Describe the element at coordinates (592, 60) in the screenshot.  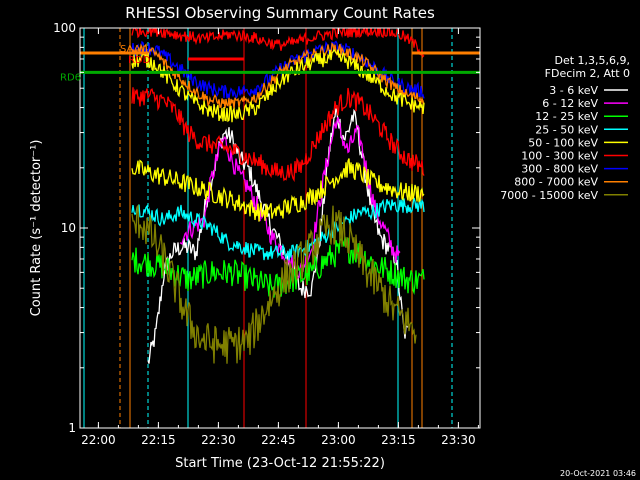
I see `legend-header: Det 1,3,5,6,9,` at that location.